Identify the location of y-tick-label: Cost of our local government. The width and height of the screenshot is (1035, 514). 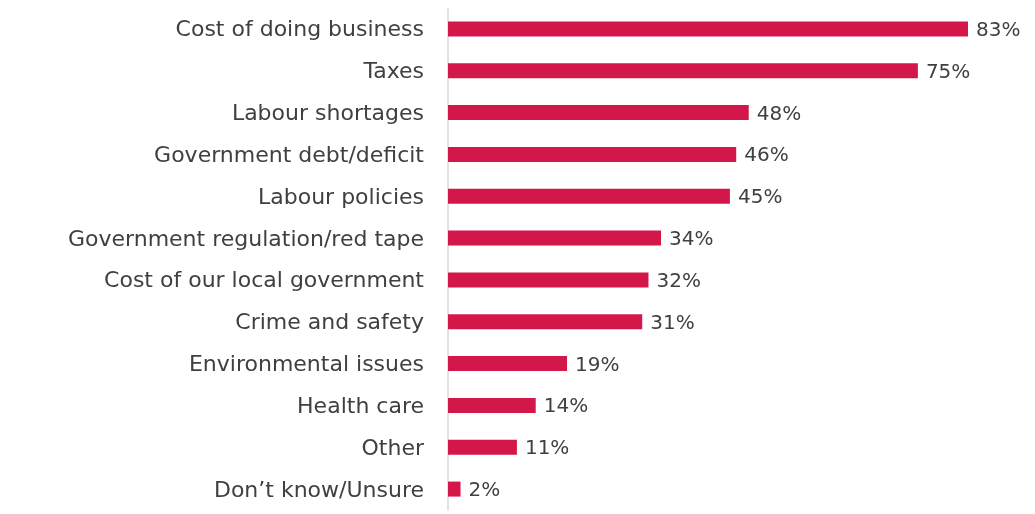
(264, 280).